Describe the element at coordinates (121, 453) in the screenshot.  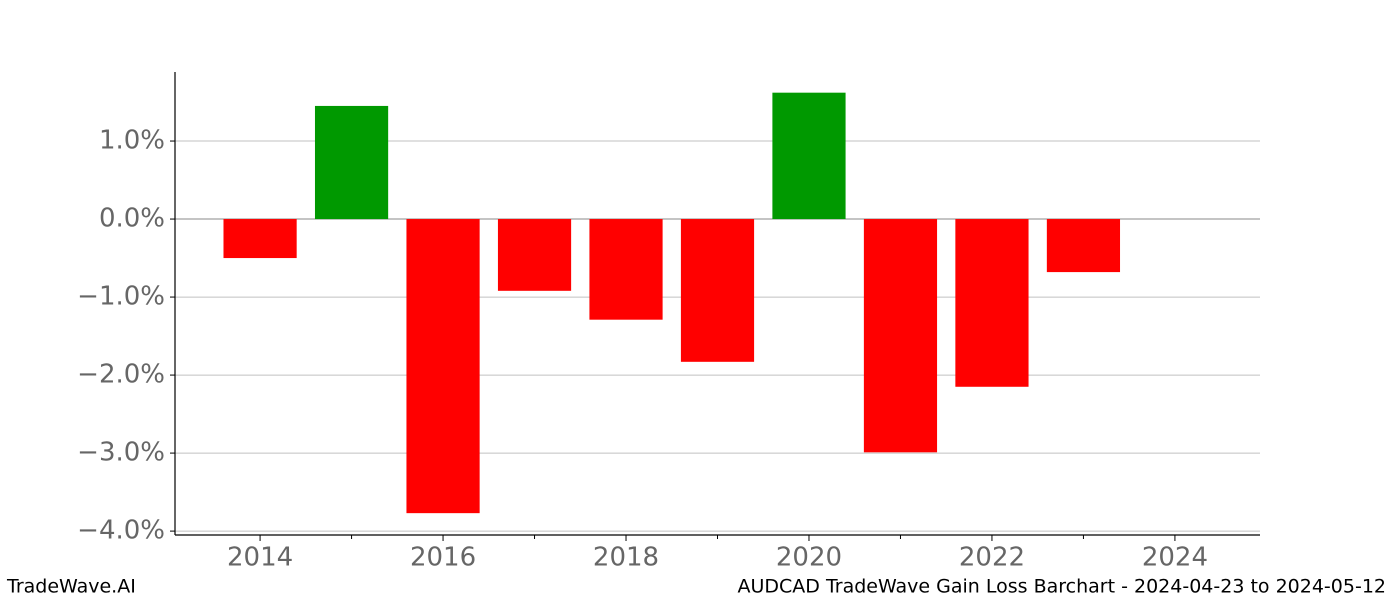
I see `y-tick-label: −3.0%` at that location.